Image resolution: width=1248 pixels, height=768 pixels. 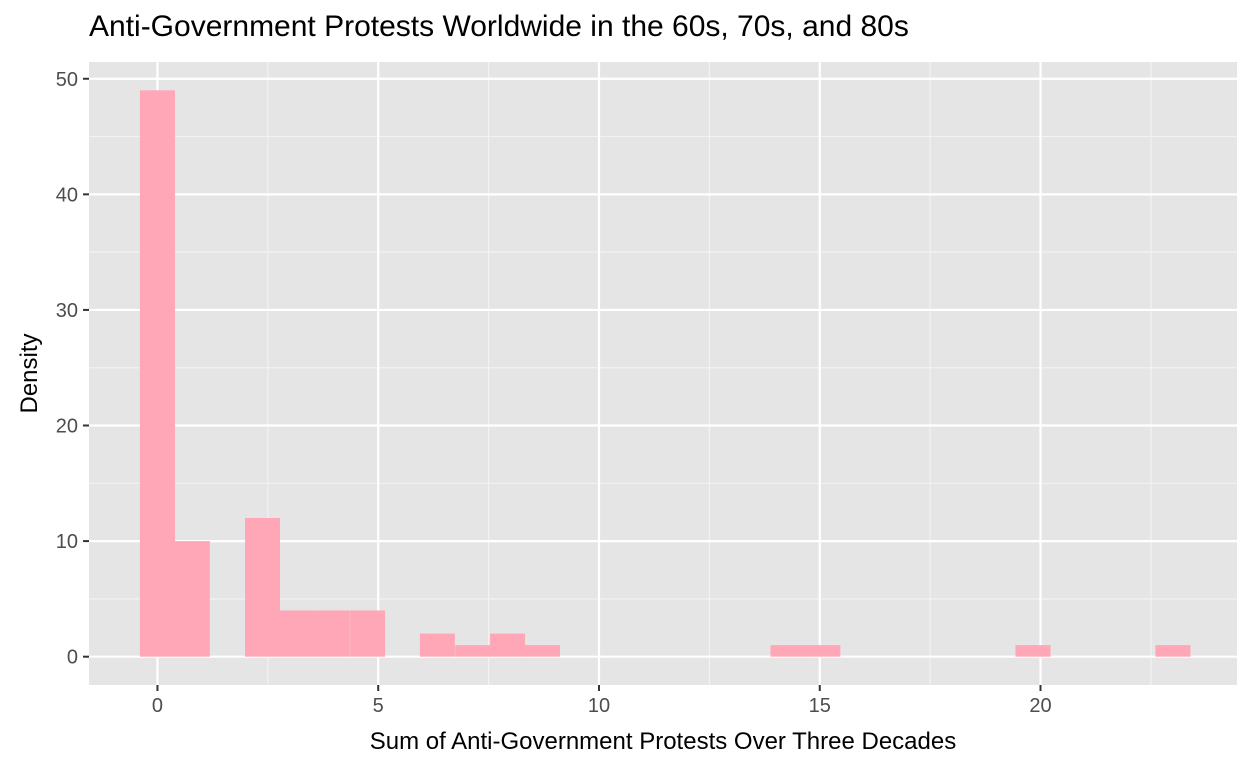 I want to click on x-tick-label: 10, so click(x=599, y=706).